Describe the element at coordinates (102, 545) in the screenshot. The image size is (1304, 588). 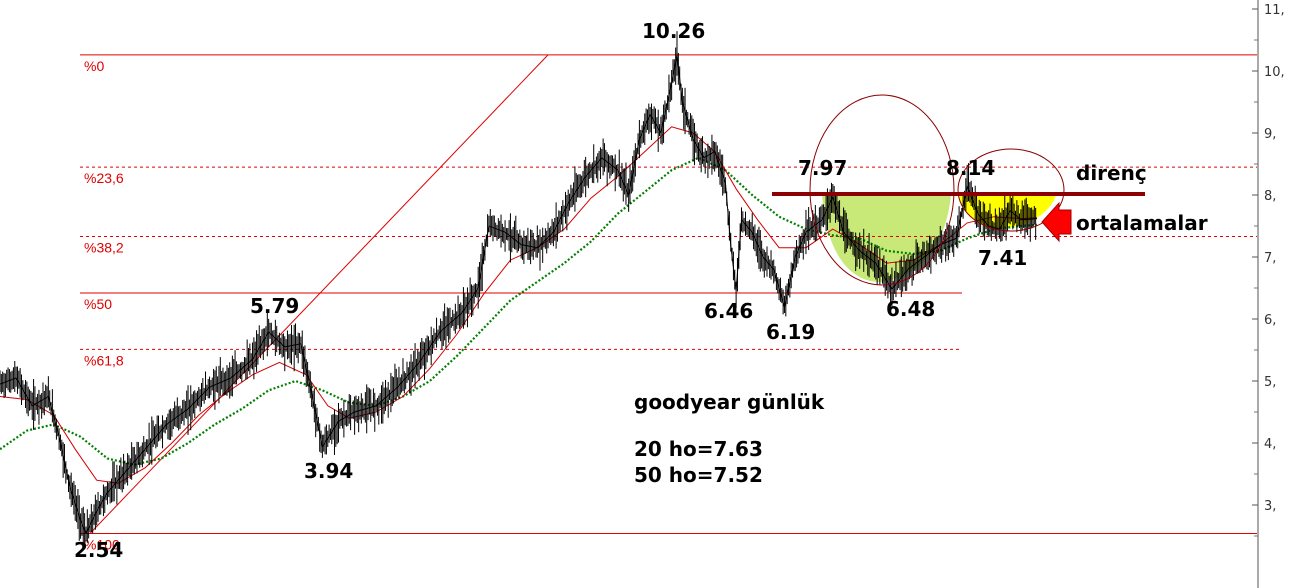
I see `fib-label-5: %100` at that location.